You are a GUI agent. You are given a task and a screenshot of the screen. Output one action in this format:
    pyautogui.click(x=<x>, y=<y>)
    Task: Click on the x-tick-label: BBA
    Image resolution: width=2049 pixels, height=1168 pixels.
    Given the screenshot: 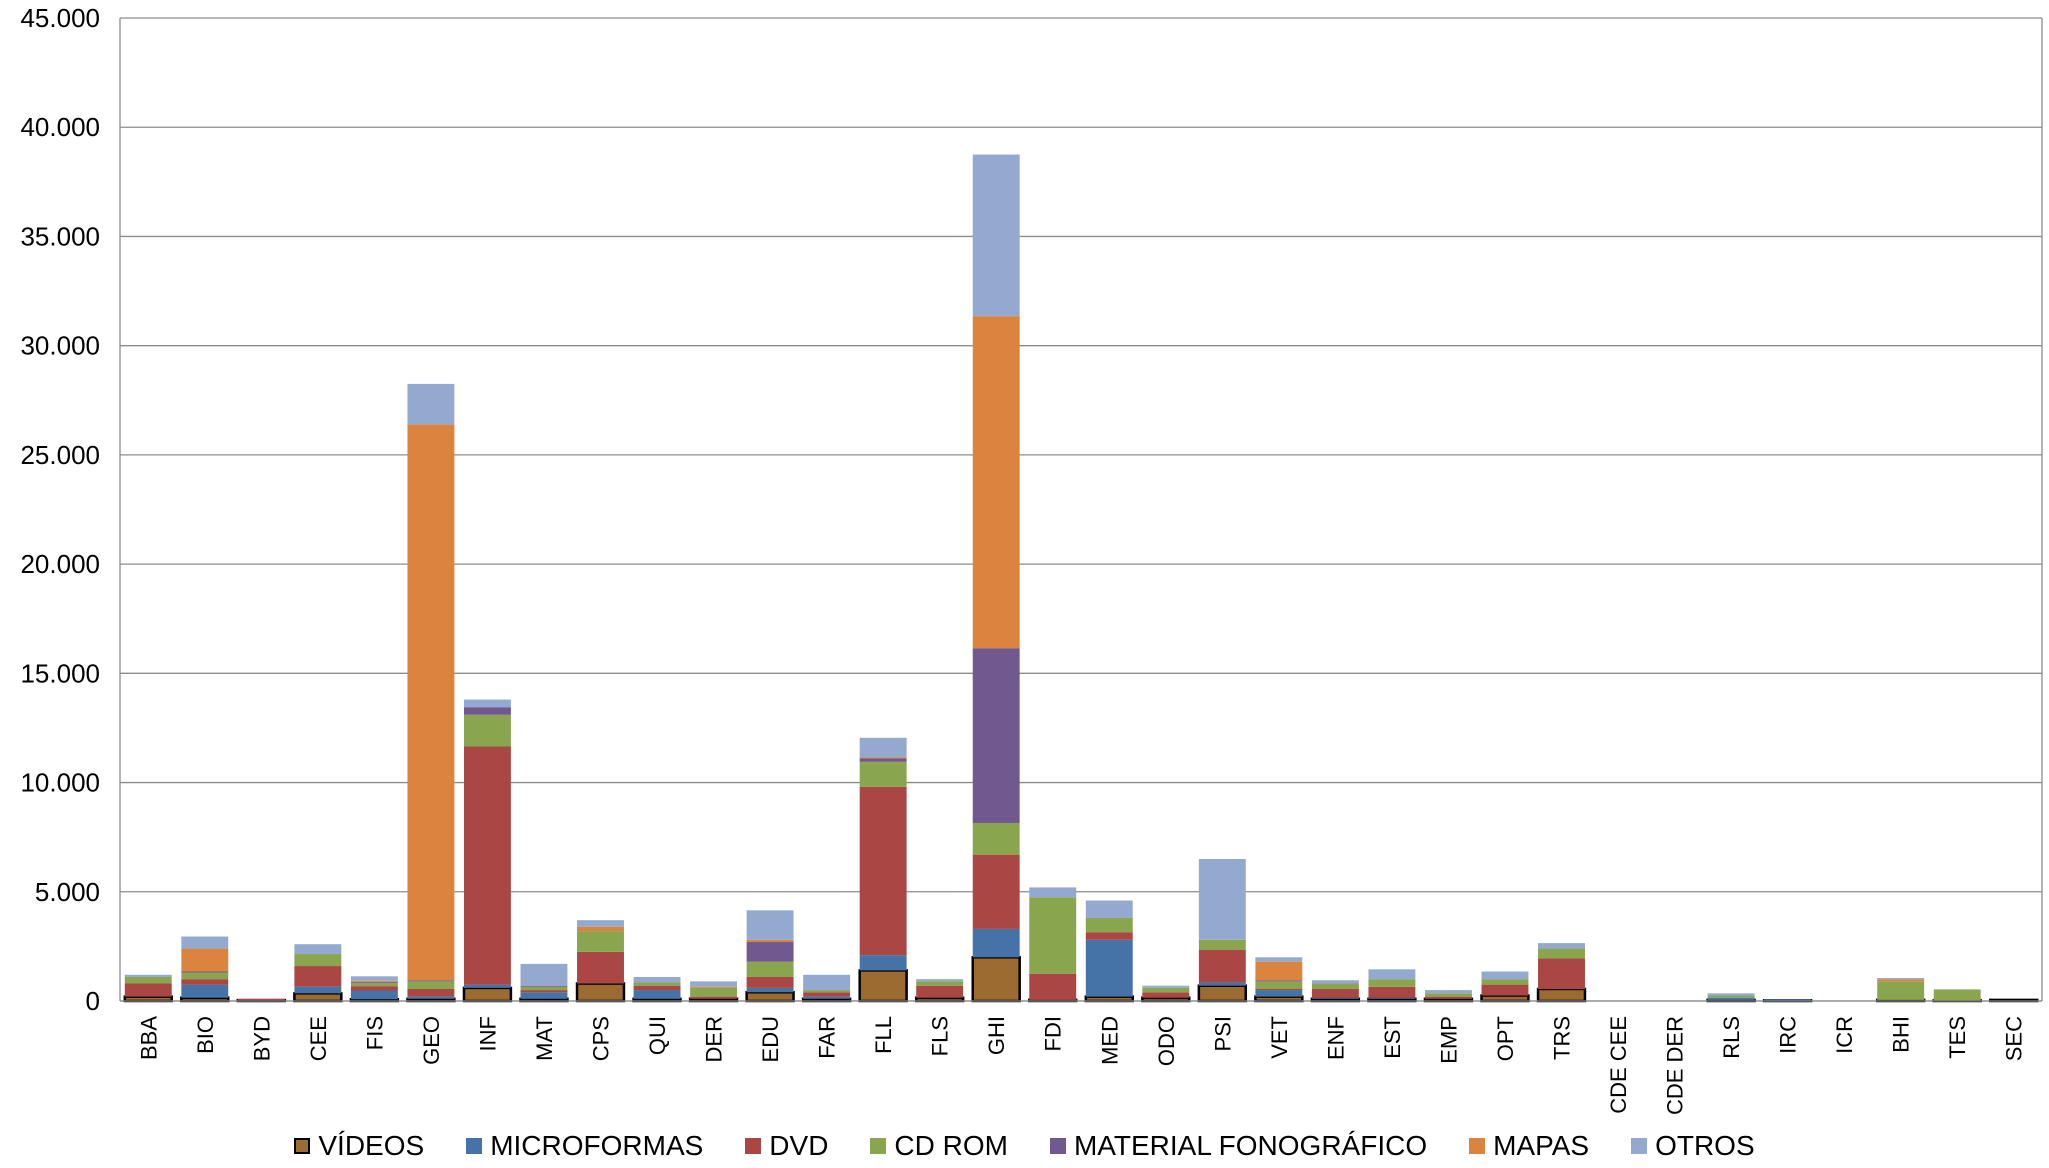 What is the action you would take?
    pyautogui.click(x=148, y=1038)
    